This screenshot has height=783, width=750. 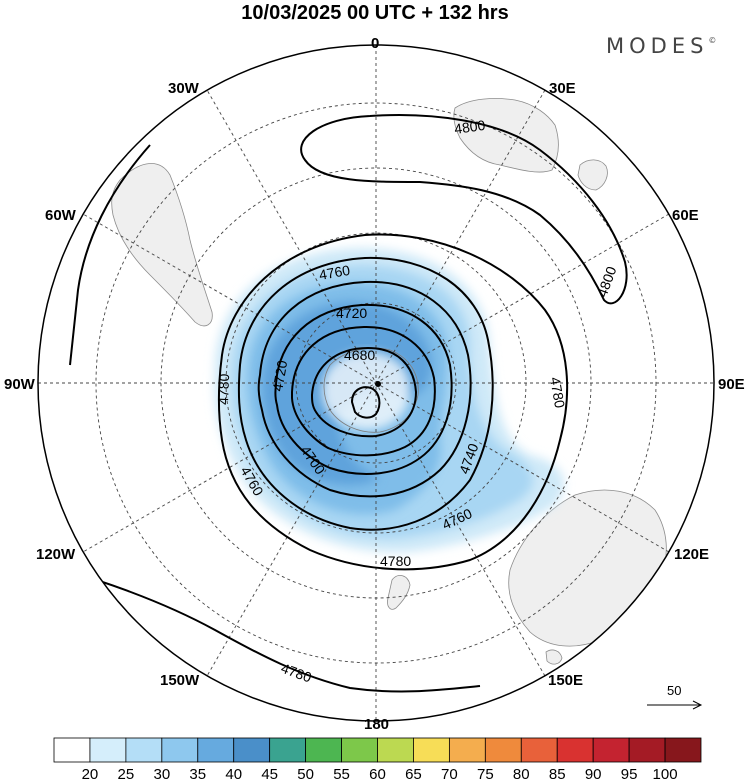 What do you see at coordinates (557, 774) in the screenshot?
I see `colorbar-label: 85` at bounding box center [557, 774].